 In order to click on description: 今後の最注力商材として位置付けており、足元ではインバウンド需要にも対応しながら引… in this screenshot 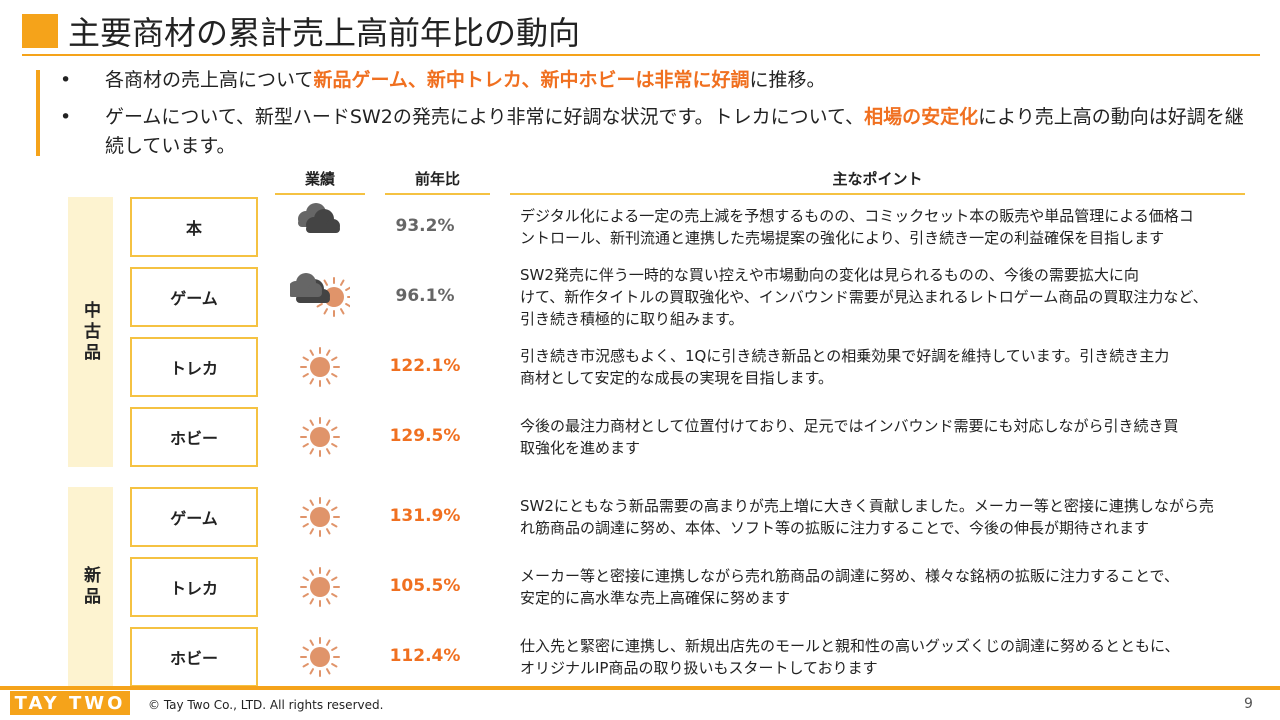, I will do `click(849, 437)`.